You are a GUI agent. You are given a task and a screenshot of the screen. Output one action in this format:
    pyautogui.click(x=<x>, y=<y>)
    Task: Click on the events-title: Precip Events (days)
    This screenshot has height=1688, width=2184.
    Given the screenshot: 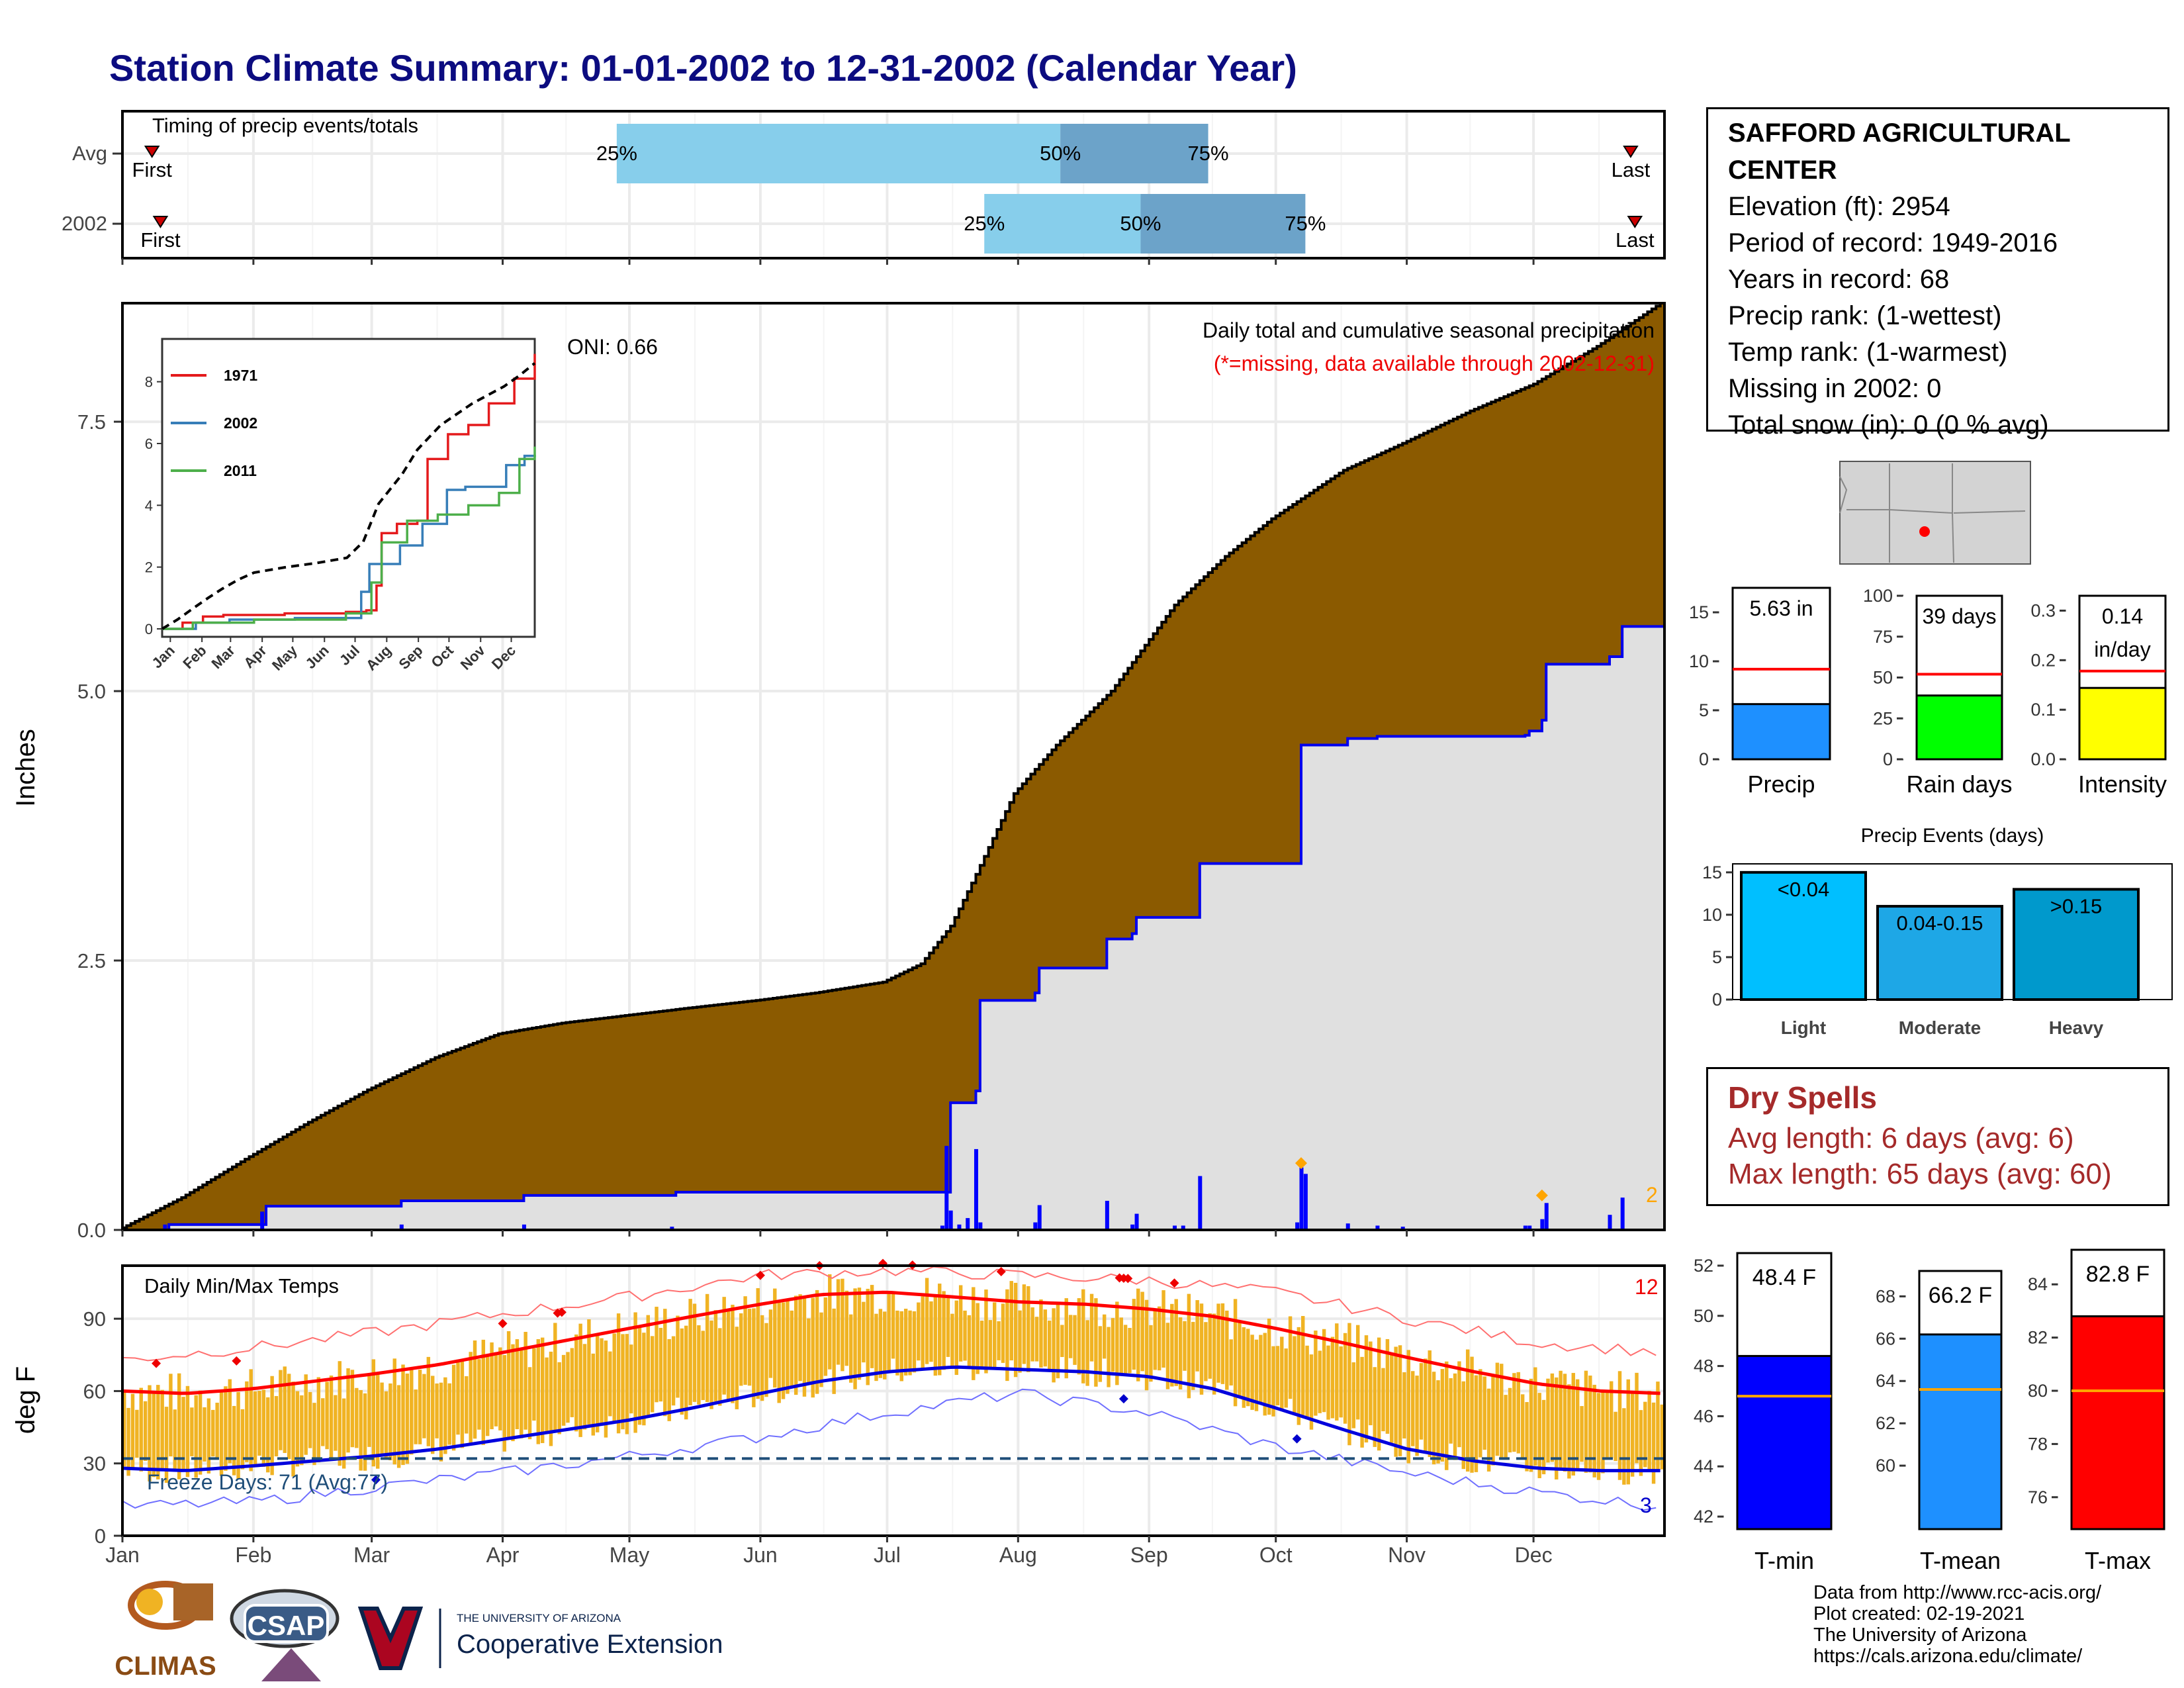 What is the action you would take?
    pyautogui.click(x=1952, y=836)
    